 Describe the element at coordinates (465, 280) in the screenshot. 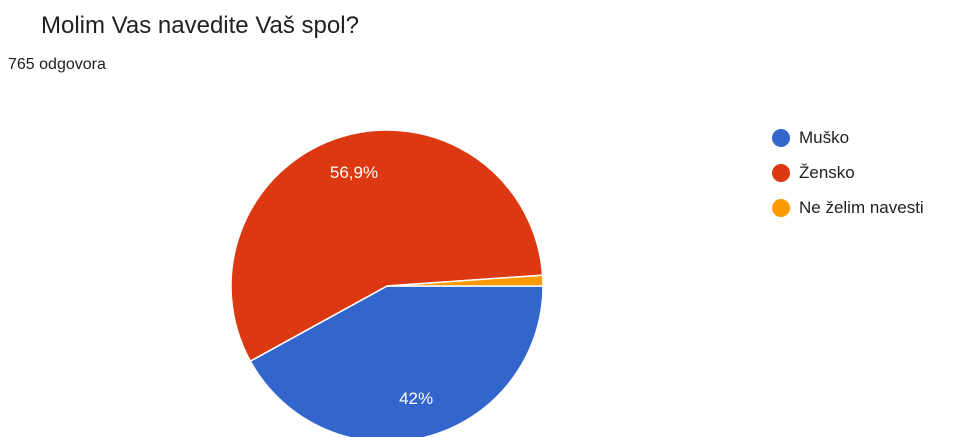

I see `pie-slice-ne-zelim` at that location.